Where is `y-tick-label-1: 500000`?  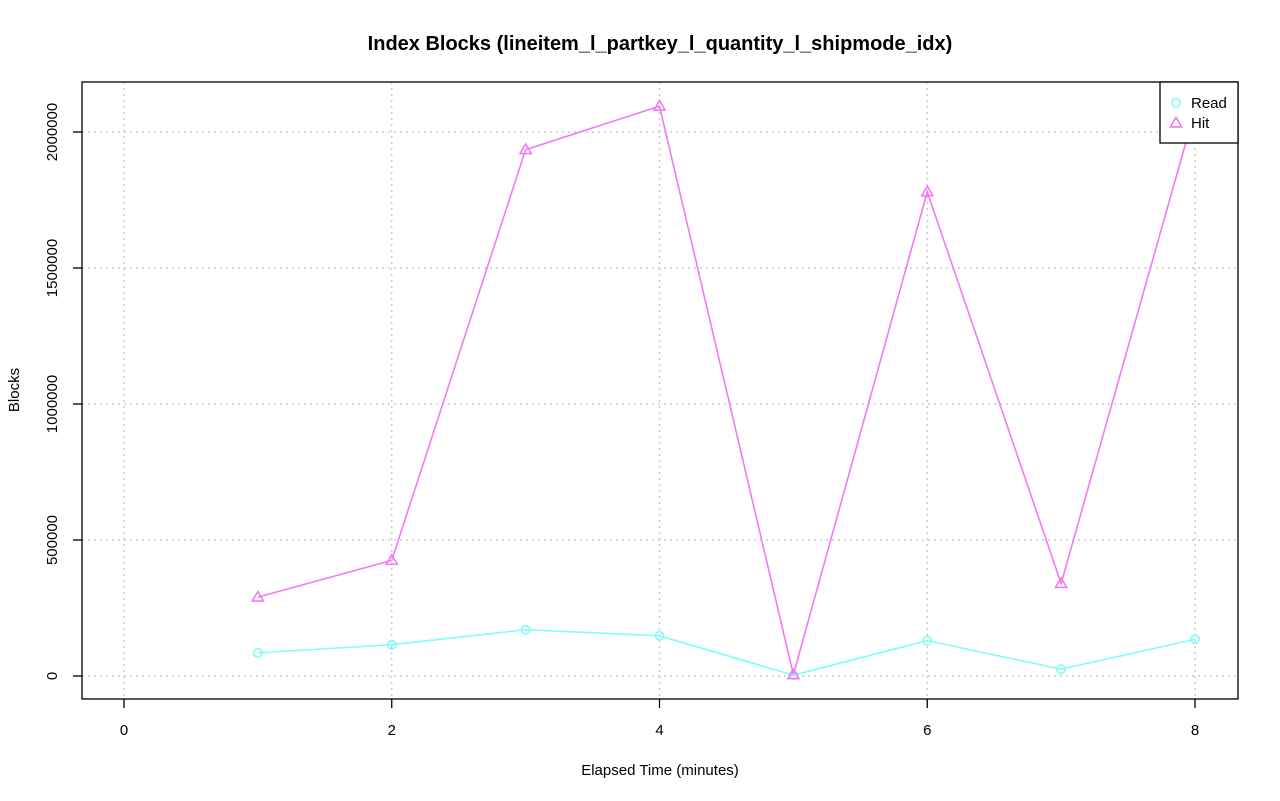
y-tick-label-1: 500000 is located at coordinates (52, 540).